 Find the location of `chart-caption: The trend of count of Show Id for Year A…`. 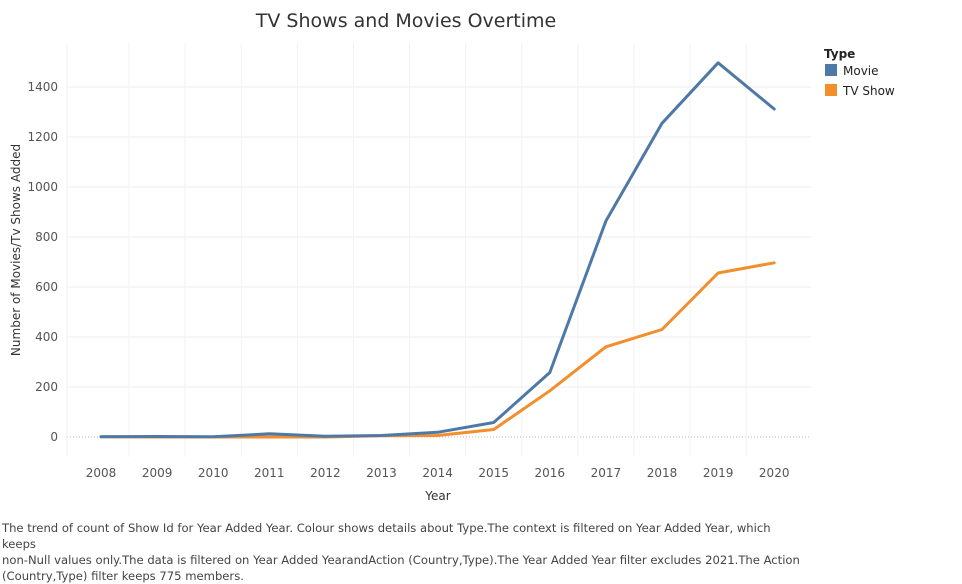

chart-caption: The trend of count of Show Id for Year A… is located at coordinates (402, 552).